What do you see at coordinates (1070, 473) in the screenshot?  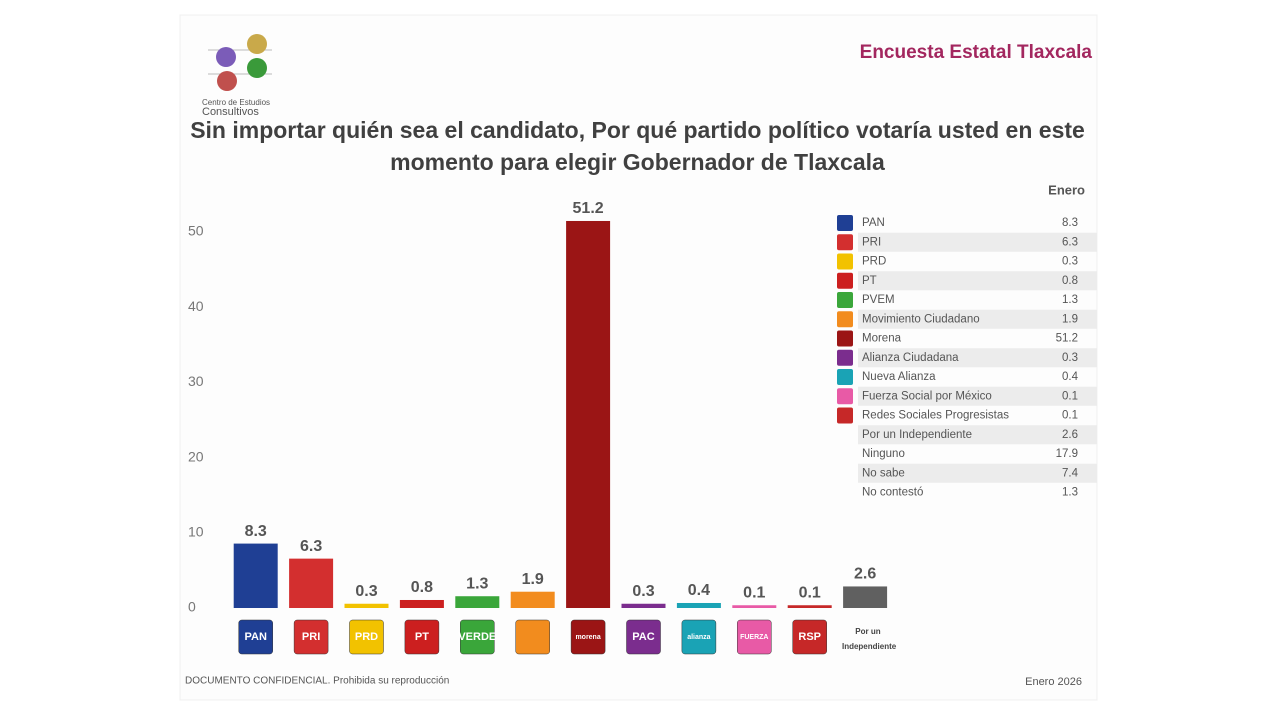 I see `table-value: 7.4` at bounding box center [1070, 473].